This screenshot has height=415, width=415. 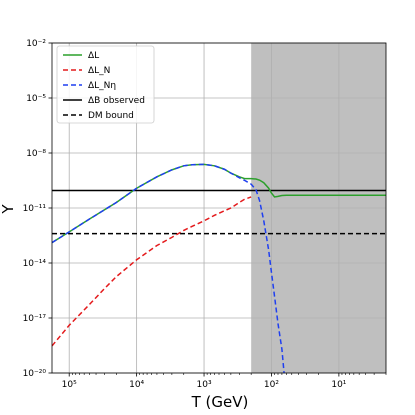 What do you see at coordinates (102, 86) in the screenshot?
I see `legend-label: ΔL_Nη` at bounding box center [102, 86].